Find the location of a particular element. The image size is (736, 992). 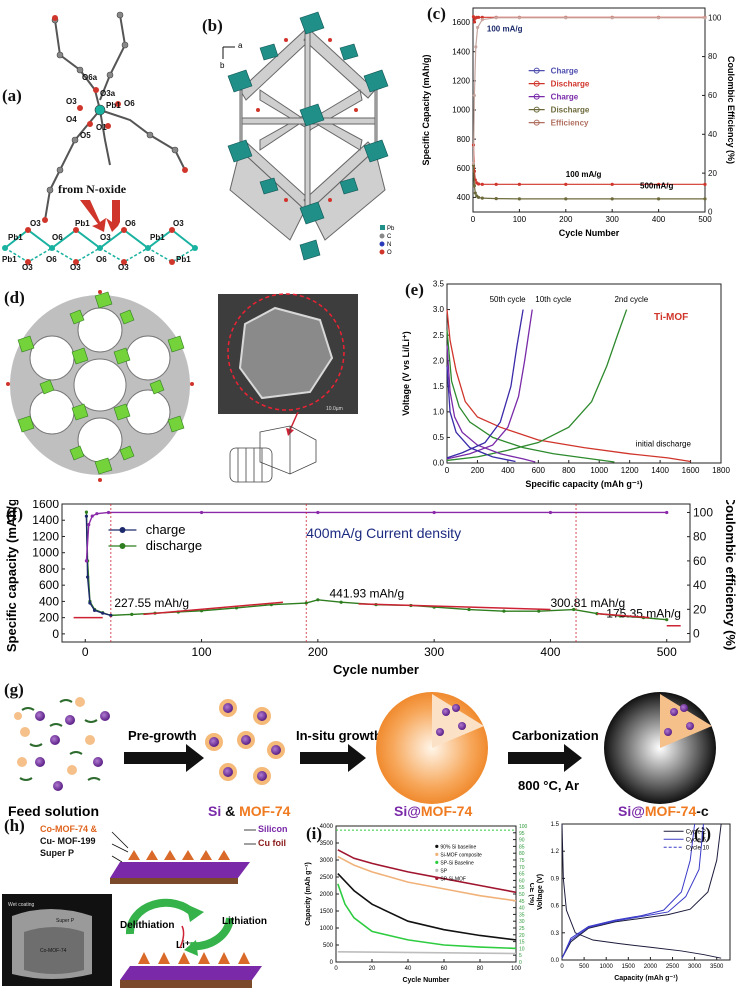

legend-label: Cycle 2 is located at coordinates (696, 832).